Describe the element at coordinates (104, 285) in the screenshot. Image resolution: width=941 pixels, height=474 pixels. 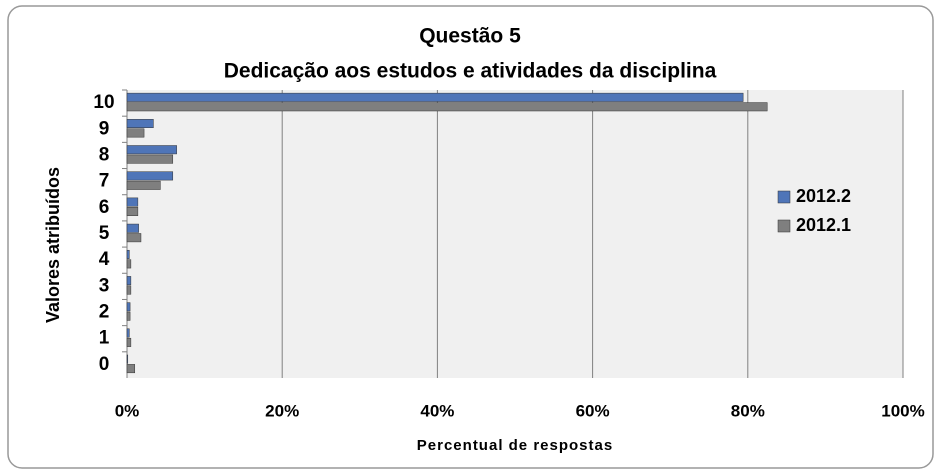
I see `y-tick-label: 3` at that location.